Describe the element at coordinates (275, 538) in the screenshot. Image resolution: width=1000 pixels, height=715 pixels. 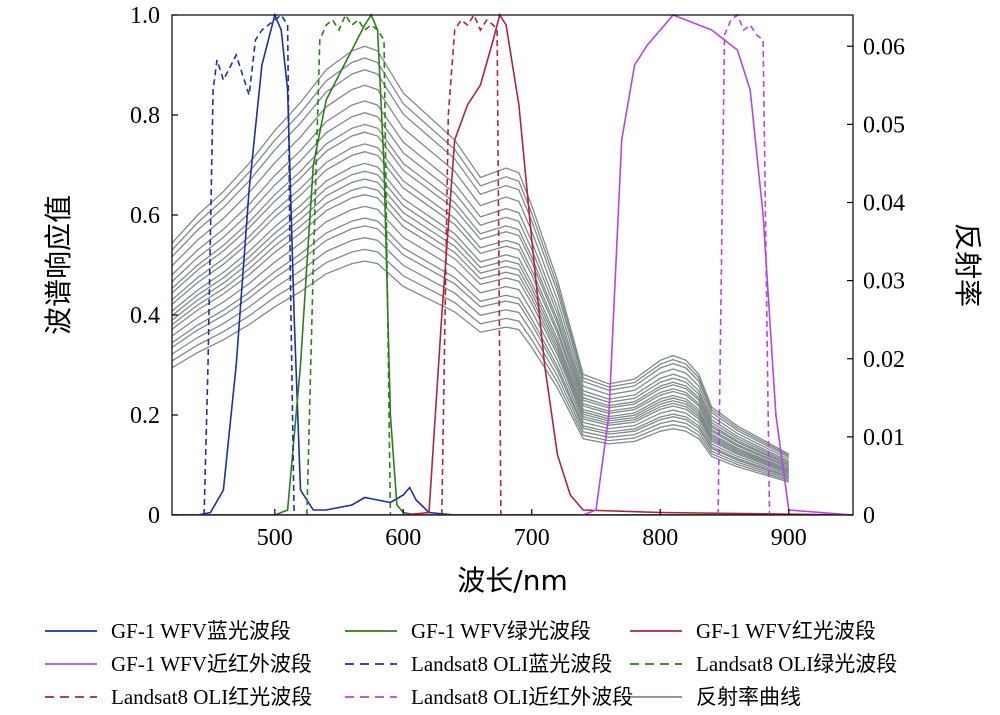
I see `x-tick-label: 500` at that location.